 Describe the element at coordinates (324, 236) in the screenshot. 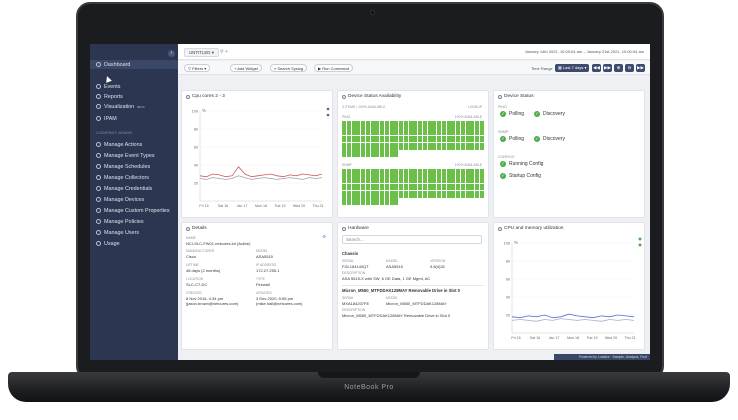

I see `settings-gear-icon: ⚙` at that location.